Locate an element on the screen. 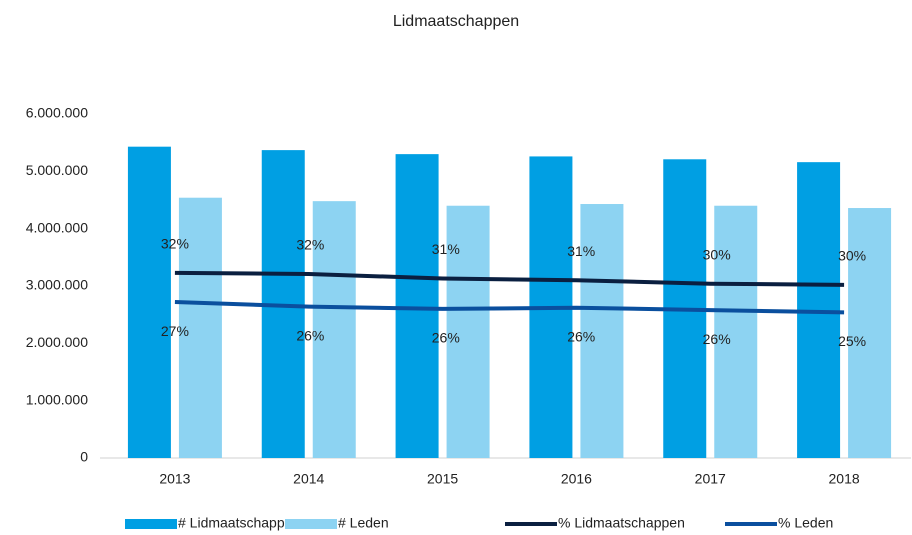  x-tick-label: 2014 is located at coordinates (308, 479).